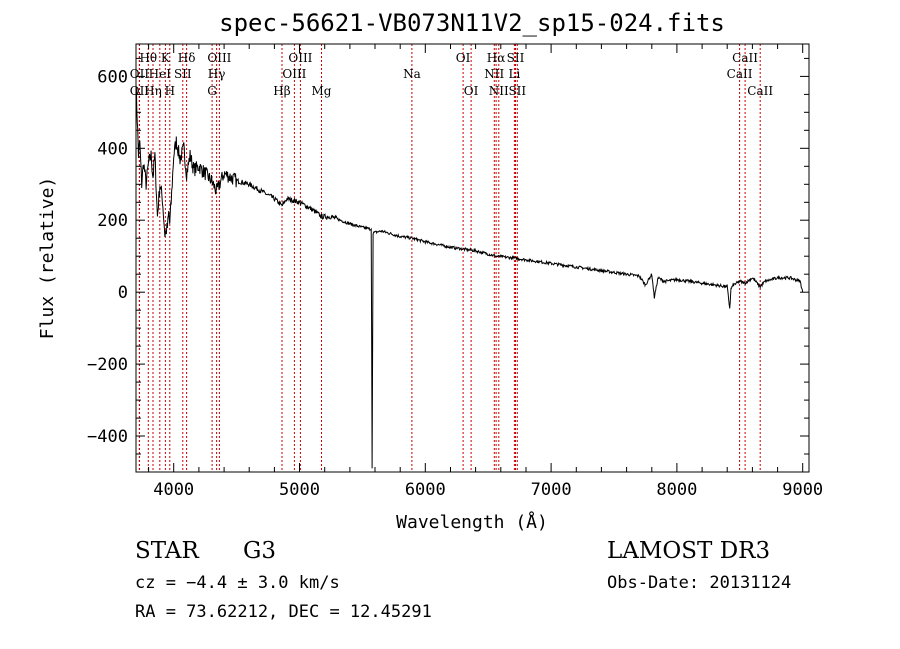  I want to click on line-label-8: SII, so click(183, 74).